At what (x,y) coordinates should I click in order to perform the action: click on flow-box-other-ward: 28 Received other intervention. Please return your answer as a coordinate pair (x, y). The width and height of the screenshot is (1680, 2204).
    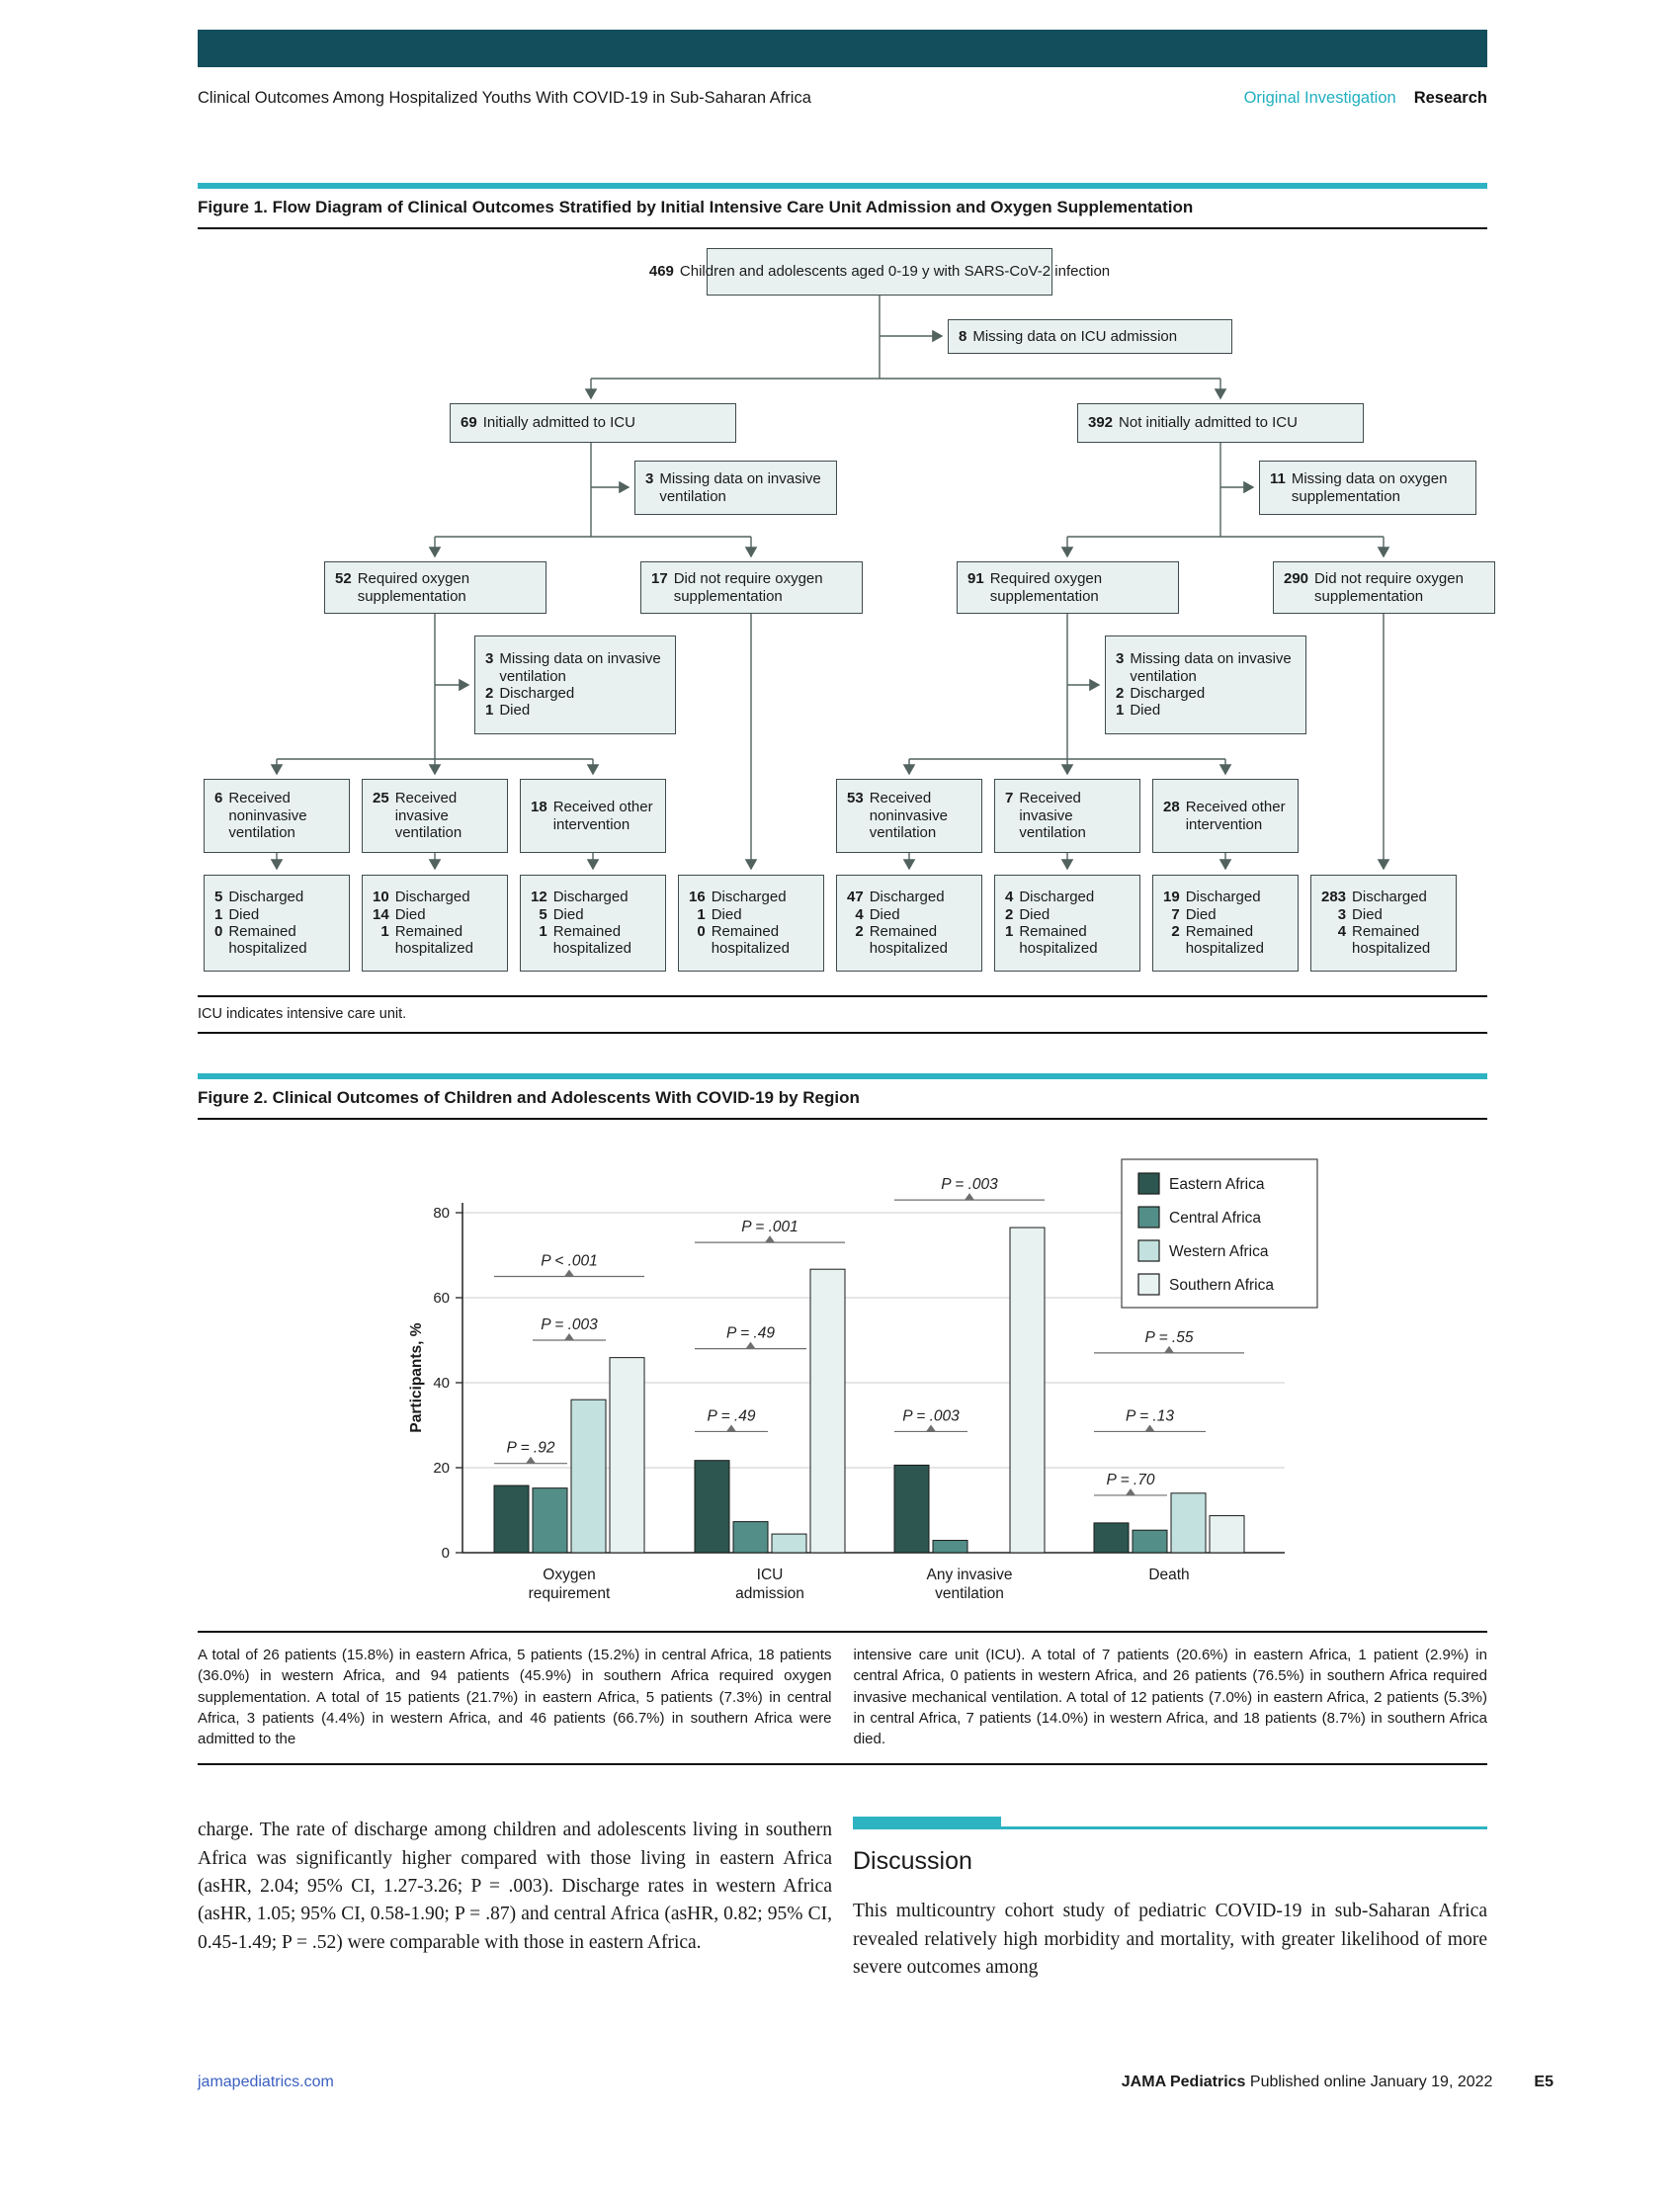
    Looking at the image, I should click on (1225, 816).